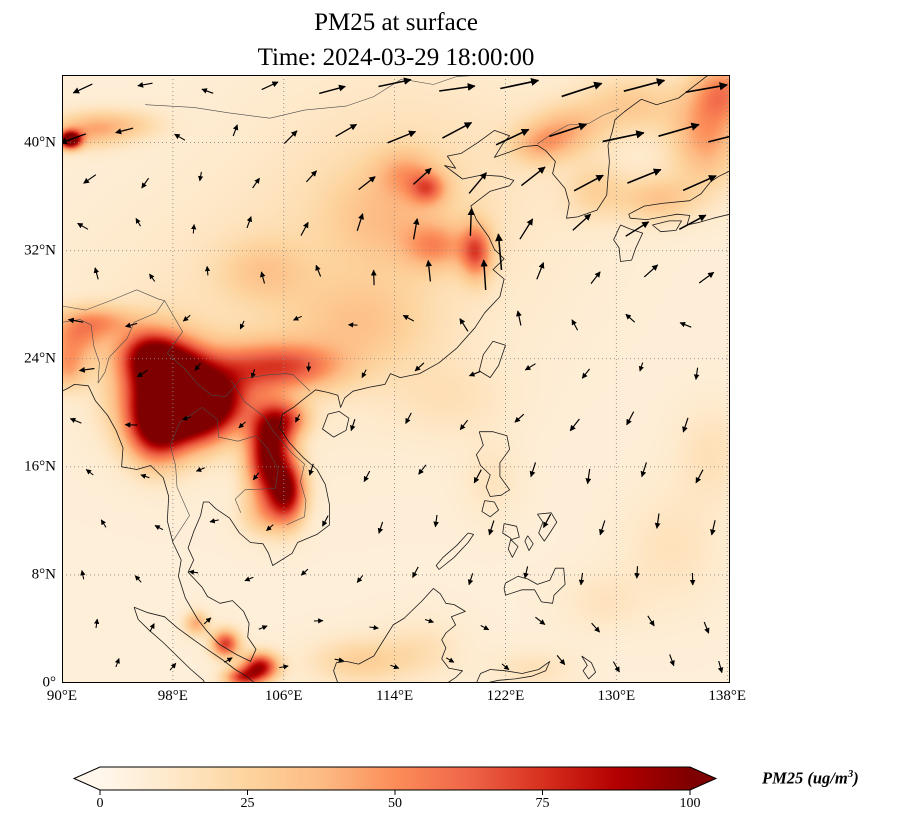 The image size is (905, 836). Describe the element at coordinates (49, 682) in the screenshot. I see `y-tick-label: 0°` at that location.